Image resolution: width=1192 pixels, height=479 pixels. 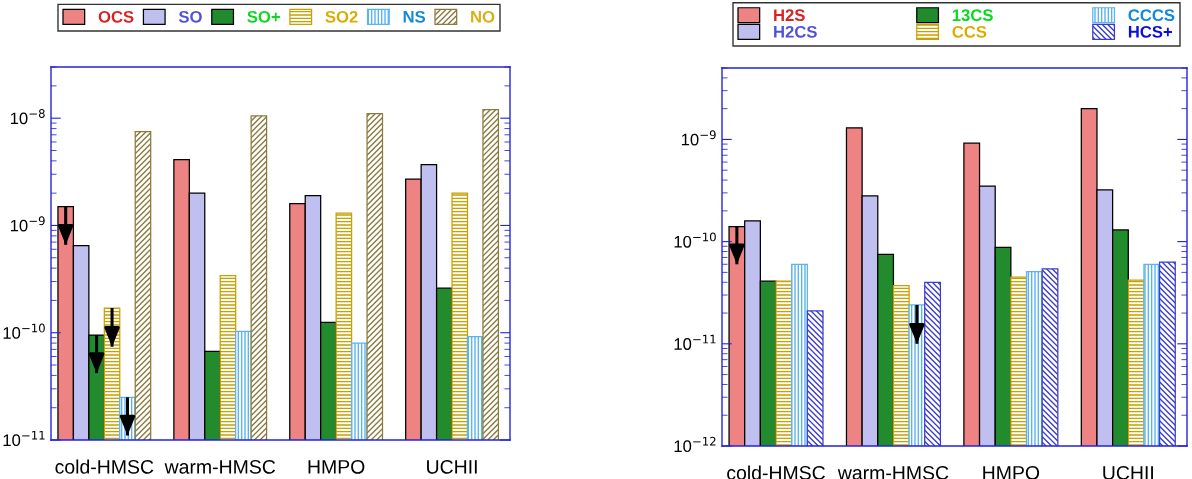 What do you see at coordinates (27, 117) in the screenshot?
I see `y-tick-label: 10$^{−8}$` at bounding box center [27, 117].